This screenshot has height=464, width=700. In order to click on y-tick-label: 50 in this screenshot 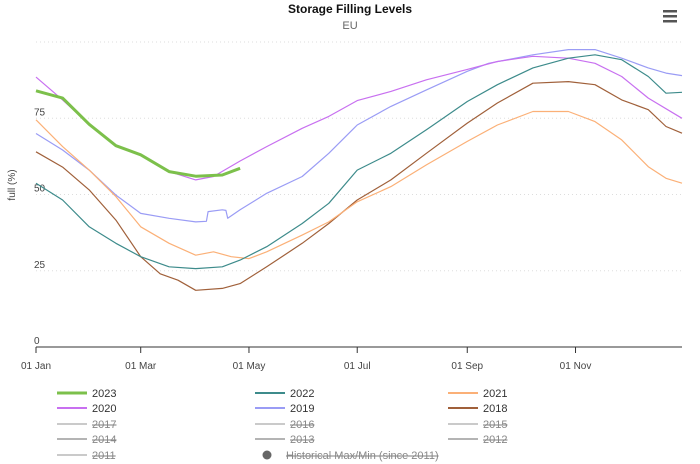, I will do `click(40, 189)`.